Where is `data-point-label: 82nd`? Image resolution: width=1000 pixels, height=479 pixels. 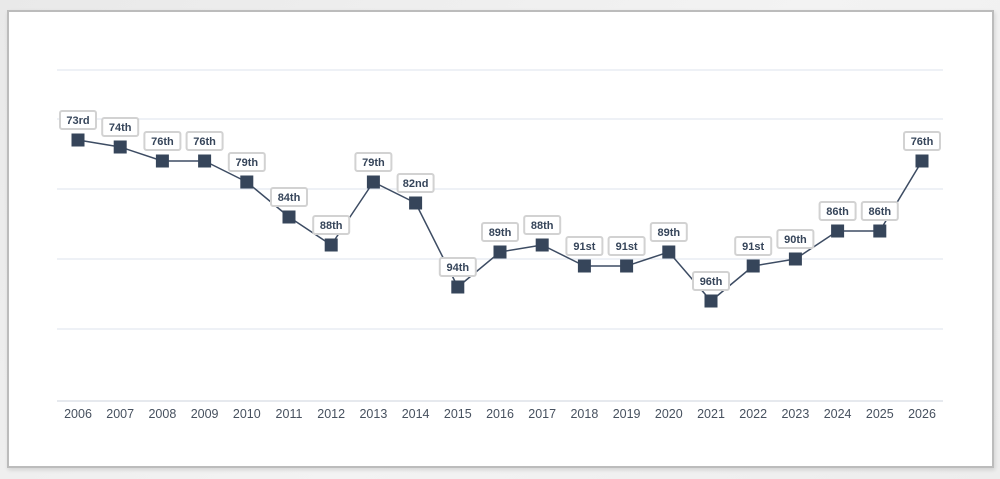
data-point-label: 82nd is located at coordinates (416, 184).